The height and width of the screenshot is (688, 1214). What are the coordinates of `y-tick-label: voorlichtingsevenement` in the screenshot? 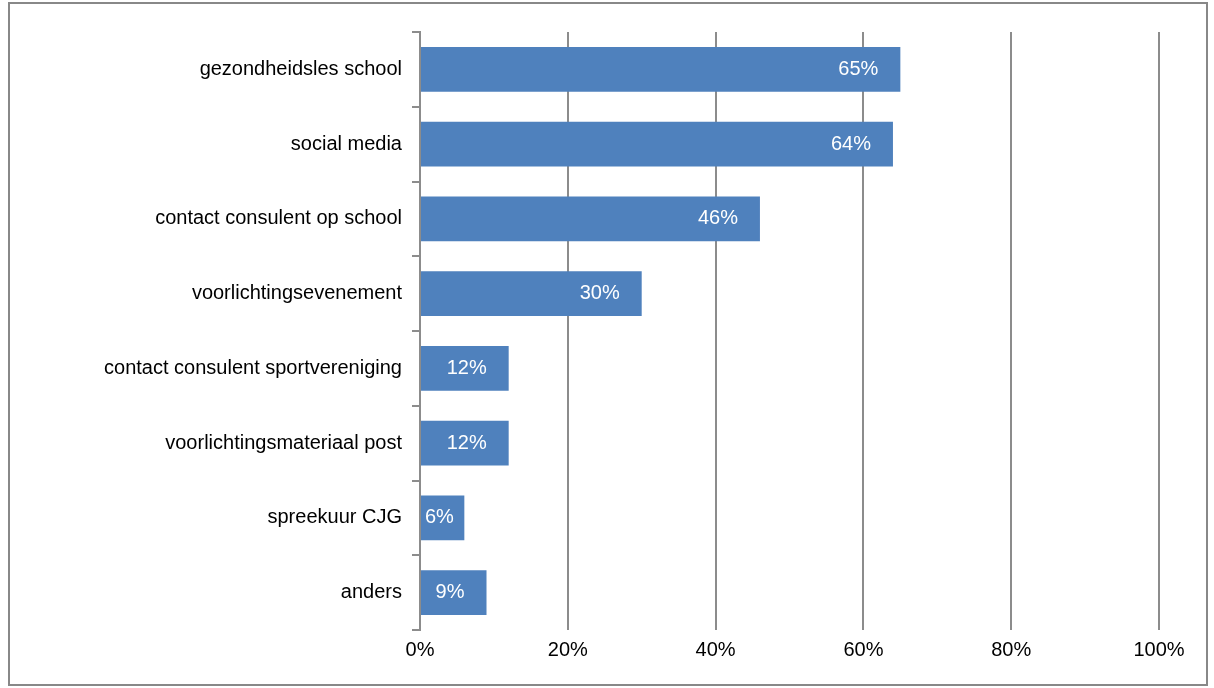 It's located at (297, 292).